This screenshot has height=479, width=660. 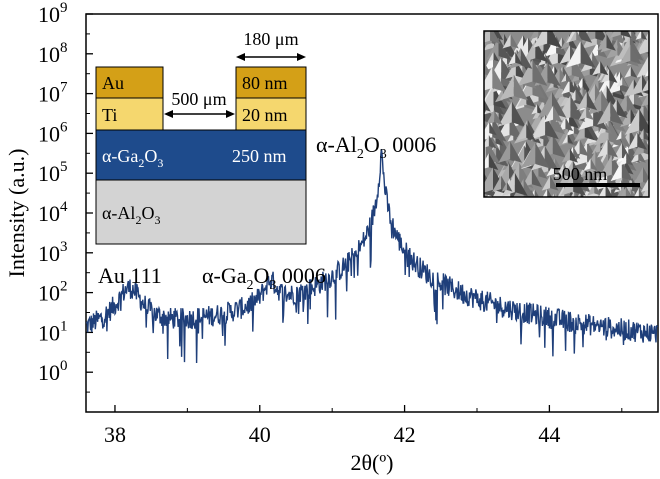 What do you see at coordinates (130, 275) in the screenshot?
I see `peak-label-au111: Au 111` at bounding box center [130, 275].